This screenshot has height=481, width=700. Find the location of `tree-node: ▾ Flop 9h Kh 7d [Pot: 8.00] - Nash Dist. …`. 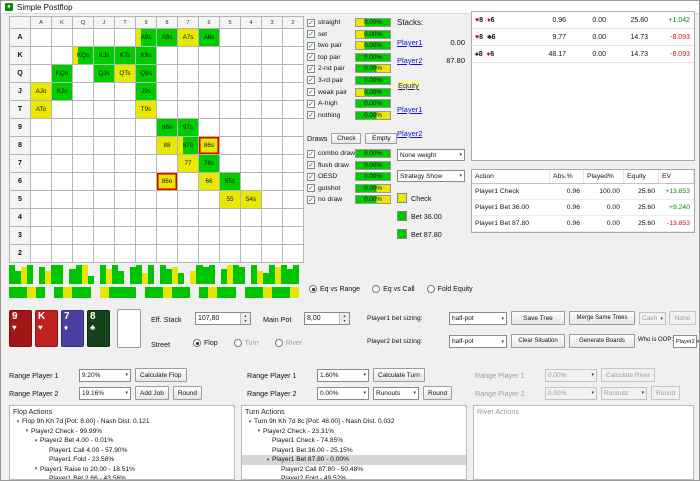

tree-node: ▾ Flop 9h Kh 7d [Pot: 8.00] - Nash Dist. … is located at coordinates (122, 422).